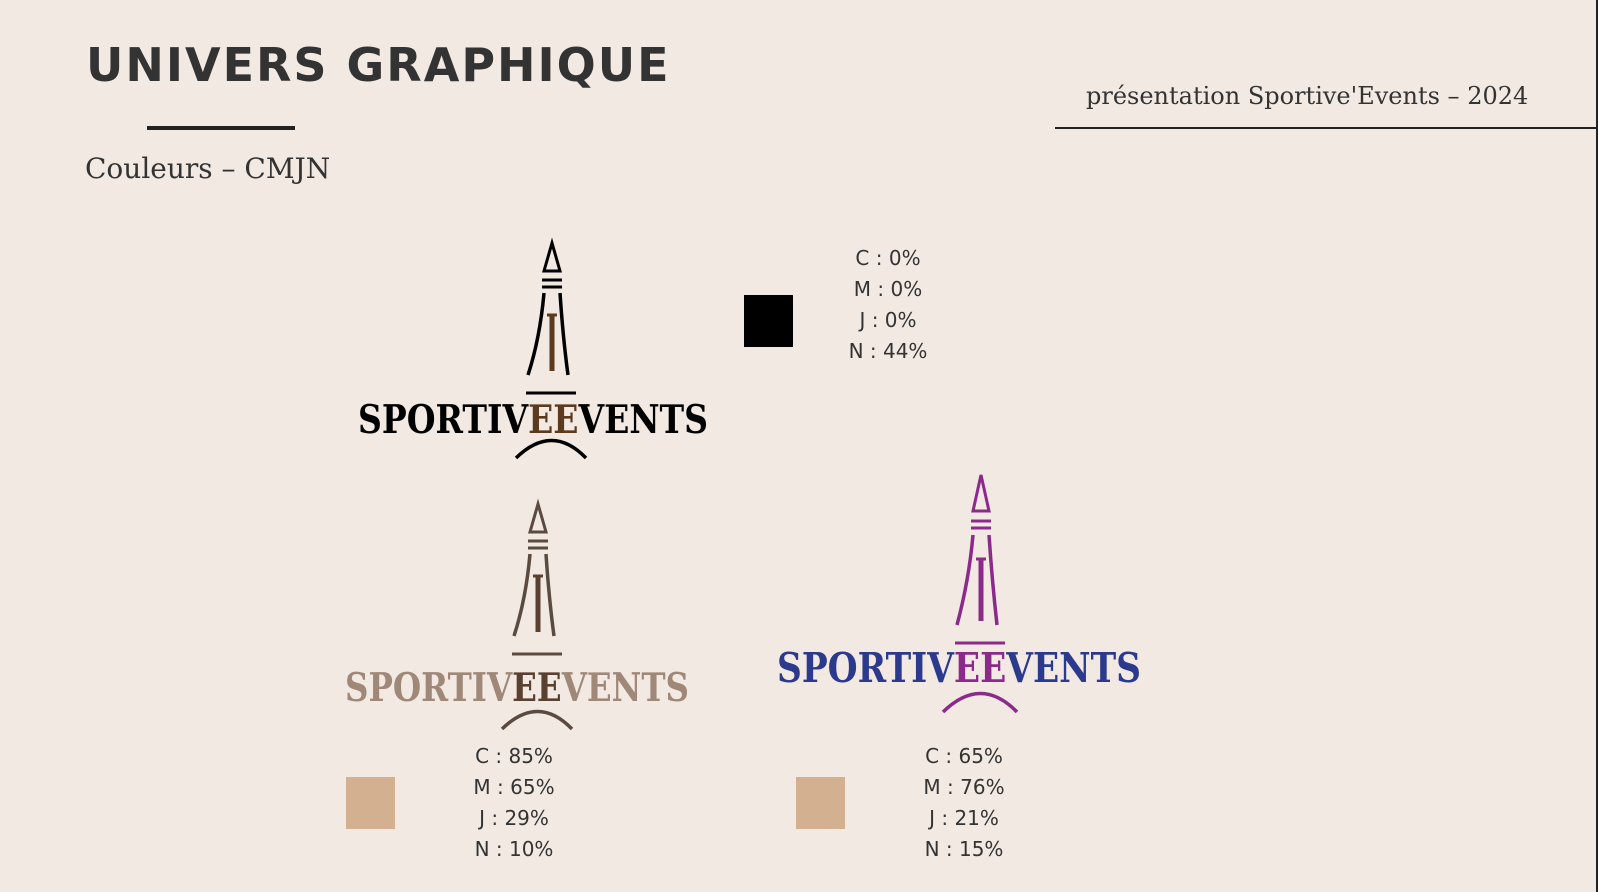 The height and width of the screenshot is (892, 1598). What do you see at coordinates (964, 756) in the screenshot?
I see `cmyk-c: C : 65%` at bounding box center [964, 756].